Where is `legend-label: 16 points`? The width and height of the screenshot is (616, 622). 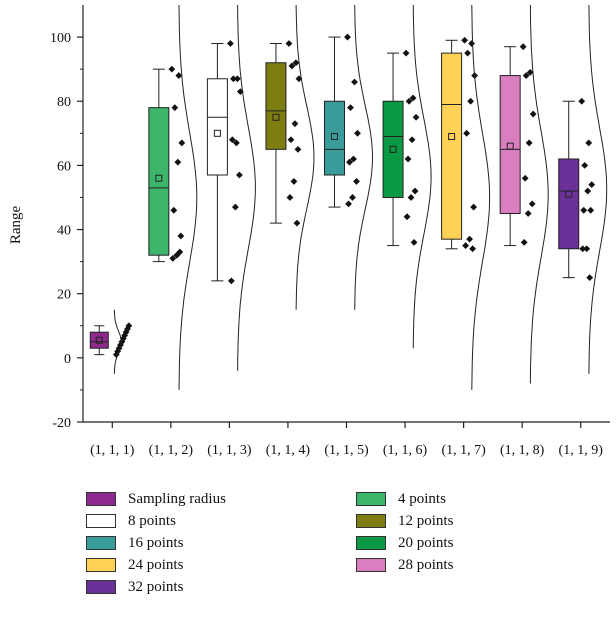
legend-label: 16 points is located at coordinates (156, 542).